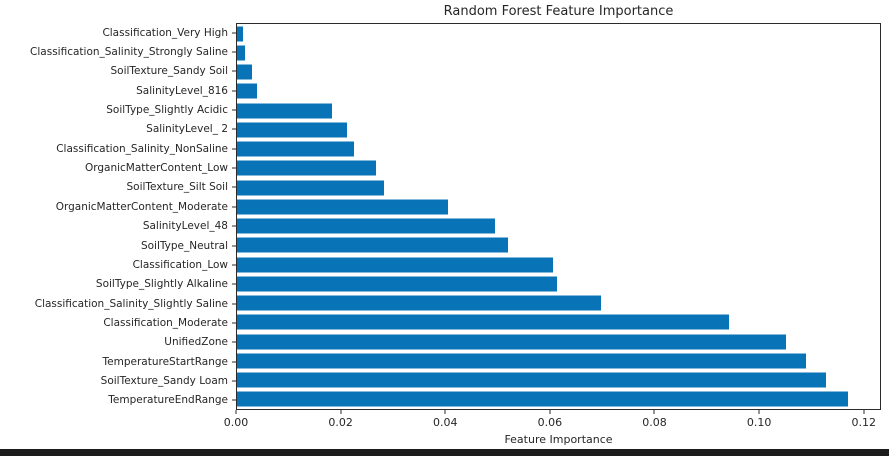 Image resolution: width=889 pixels, height=456 pixels. Describe the element at coordinates (236, 422) in the screenshot. I see `x-tick-label: 0.00` at that location.